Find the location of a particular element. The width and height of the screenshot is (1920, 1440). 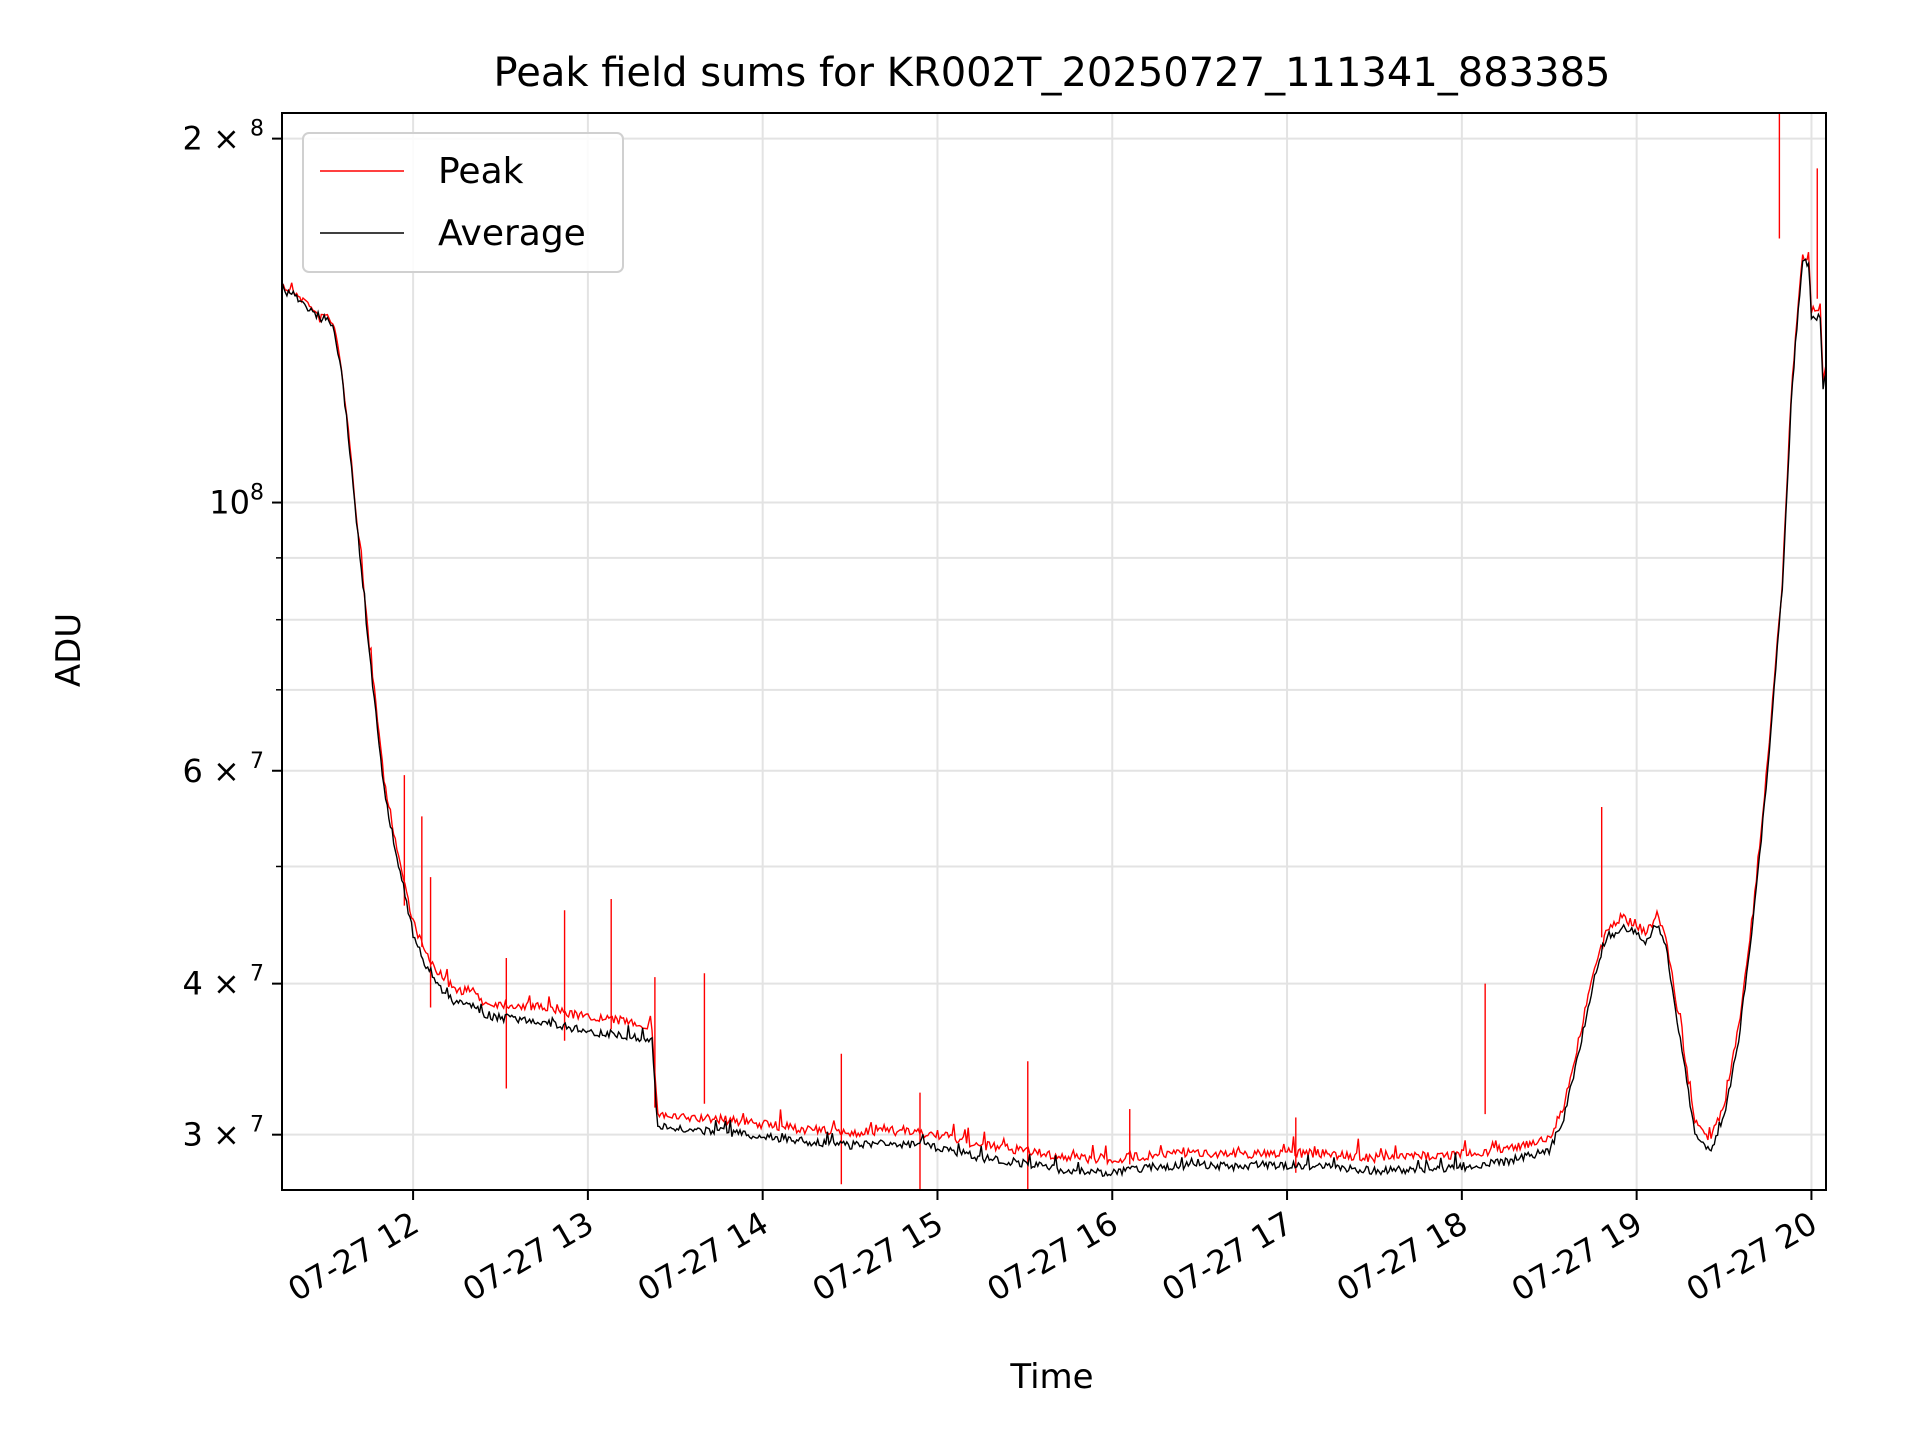

y-tick-label: 3 × 7 is located at coordinates (223, 1133).